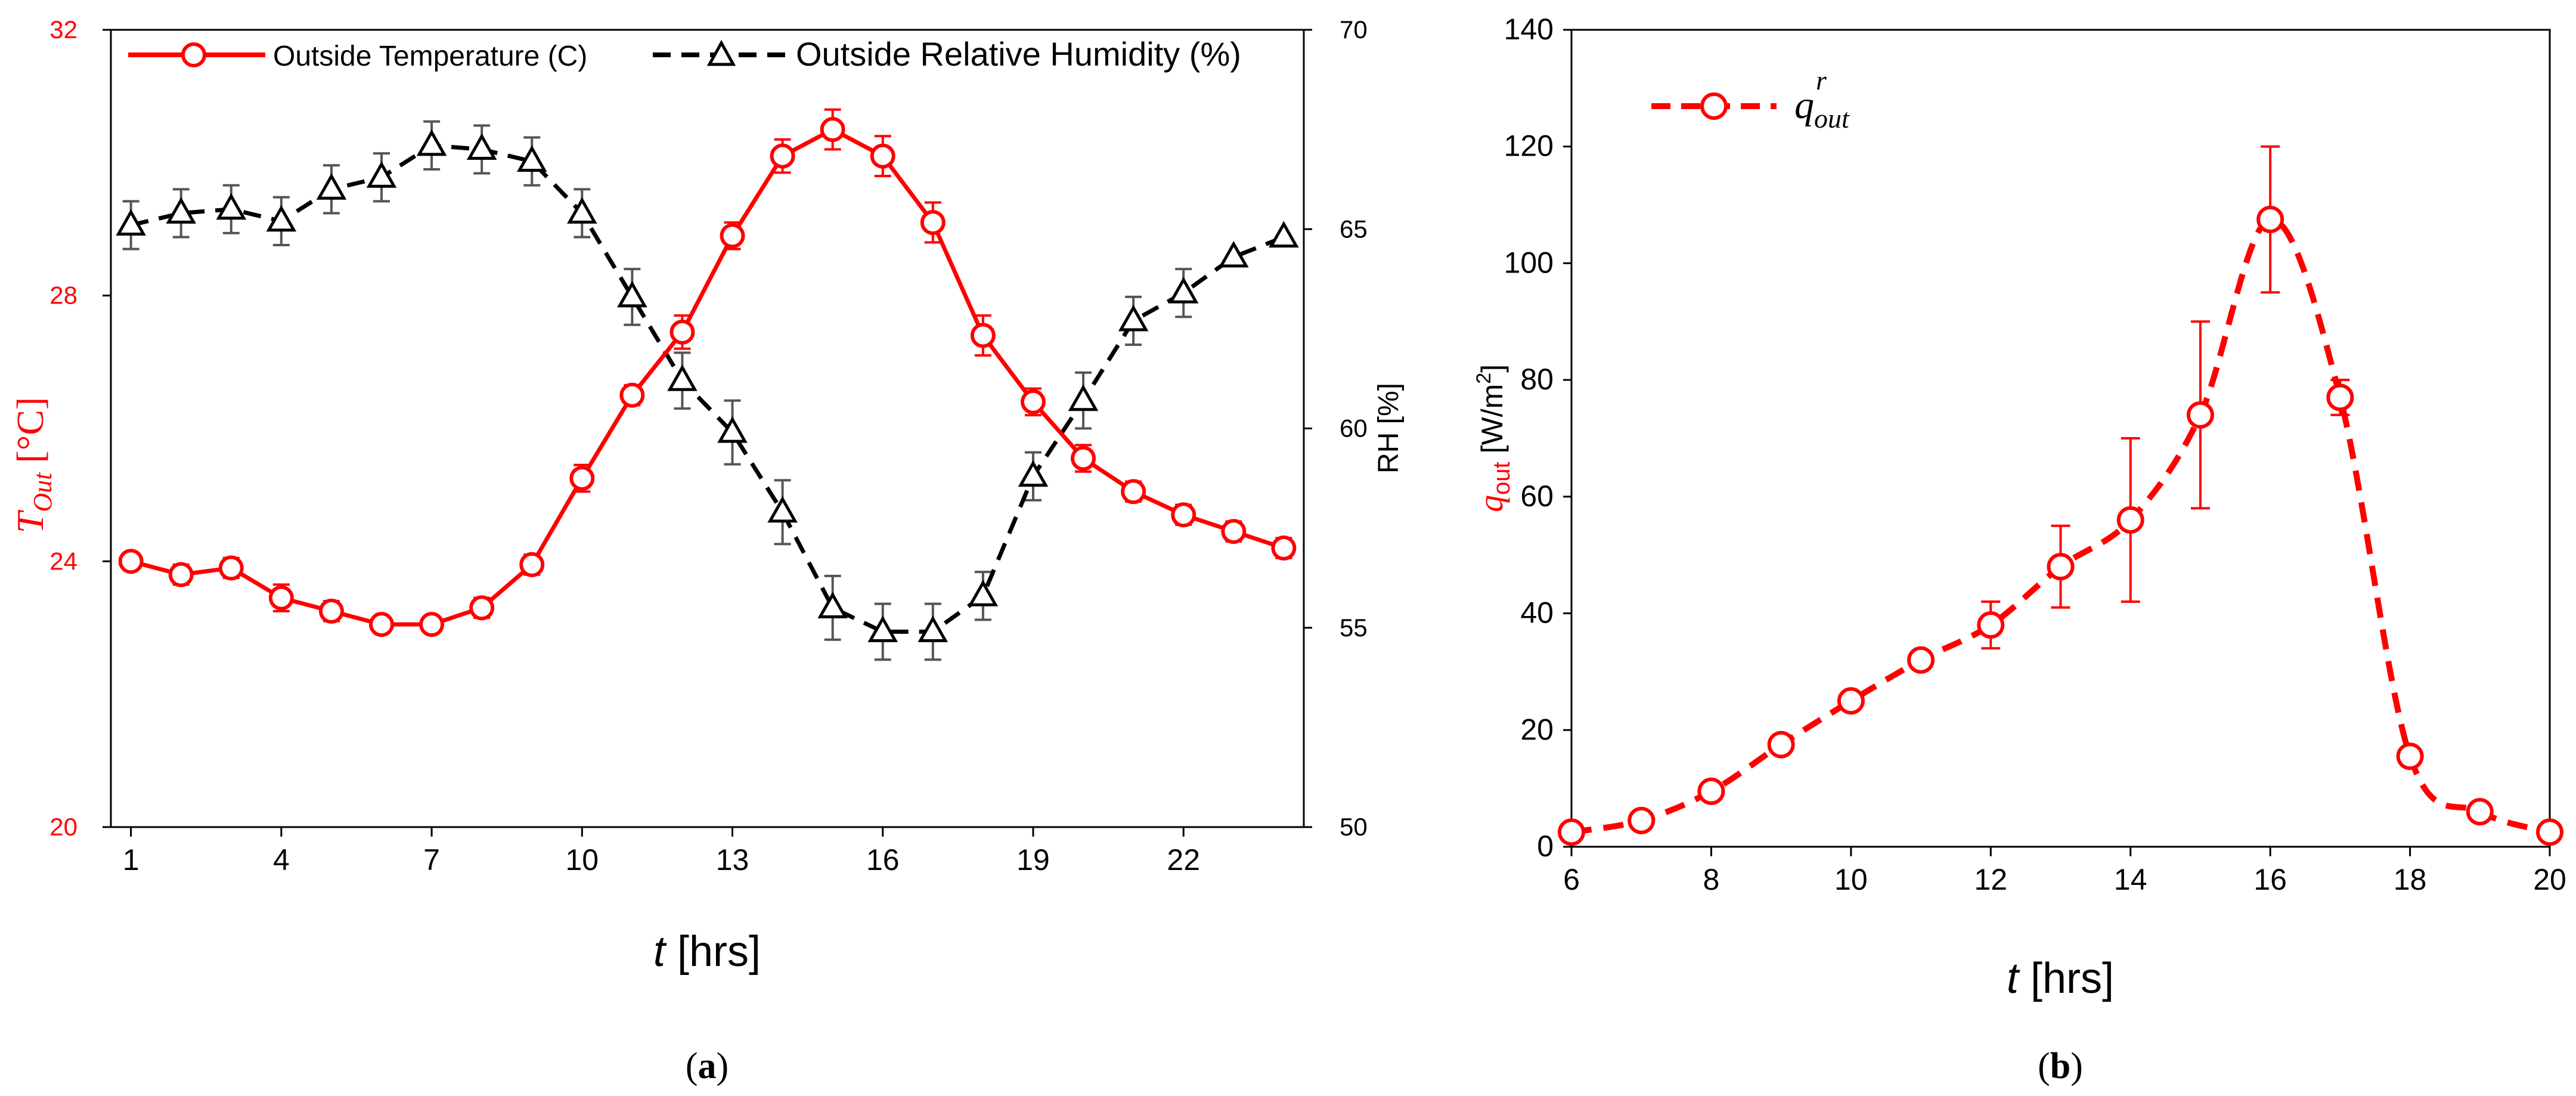 Image resolution: width=2576 pixels, height=1096 pixels. What do you see at coordinates (732, 860) in the screenshot?
I see `x-tick-label: 13` at bounding box center [732, 860].